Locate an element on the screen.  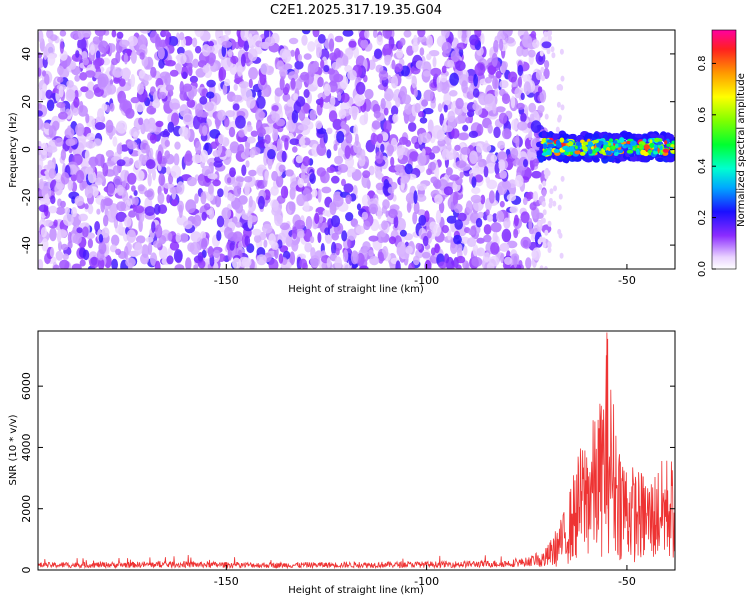
colorbar-tick-label: 0.6 is located at coordinates (702, 115).